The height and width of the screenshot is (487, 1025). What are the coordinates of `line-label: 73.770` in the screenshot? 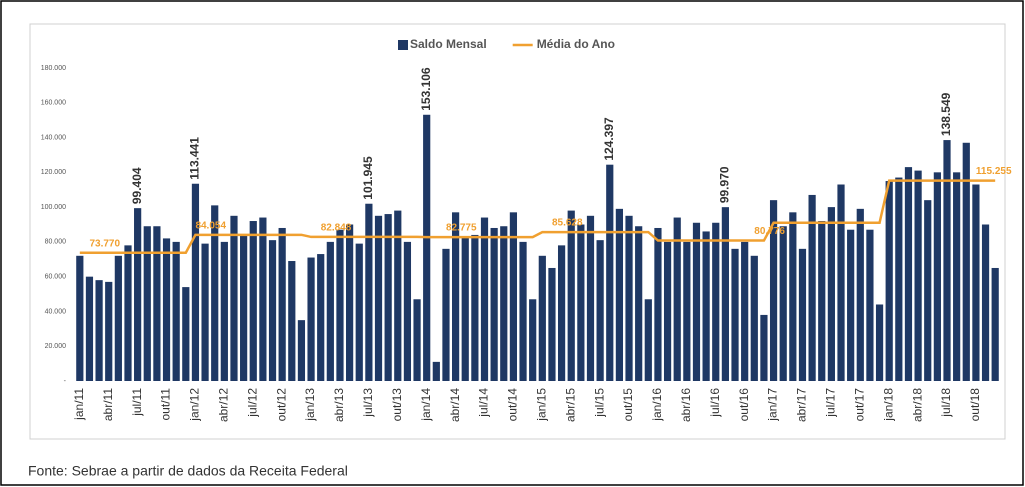 It's located at (104, 243).